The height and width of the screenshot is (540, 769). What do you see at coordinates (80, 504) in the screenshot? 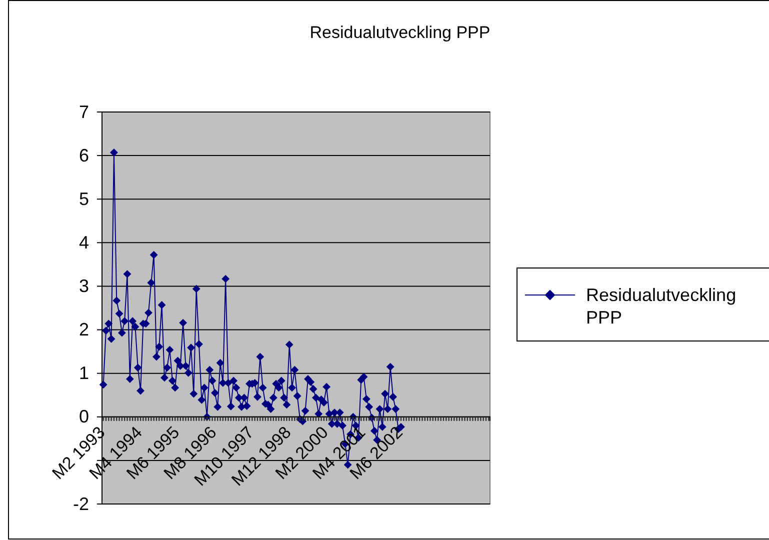
I see `y-tick-label: -2` at bounding box center [80, 504].